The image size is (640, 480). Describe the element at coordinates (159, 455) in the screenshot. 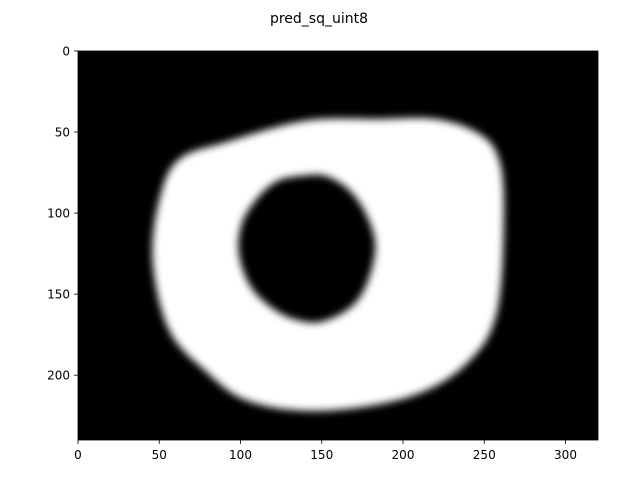

I see `x-tick-label: 50` at that location.